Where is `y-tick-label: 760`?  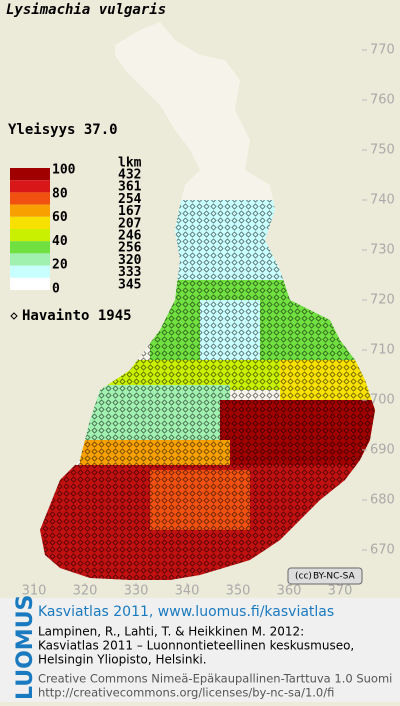 y-tick-label: 760 is located at coordinates (382, 100).